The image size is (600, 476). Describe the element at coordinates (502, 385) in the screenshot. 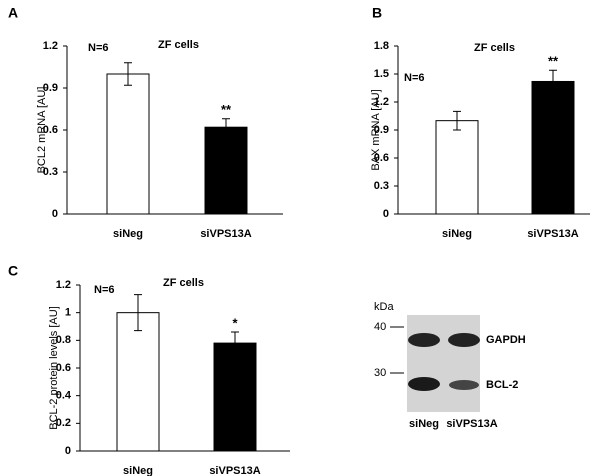

I see `protein-label: BCL-2` at that location.